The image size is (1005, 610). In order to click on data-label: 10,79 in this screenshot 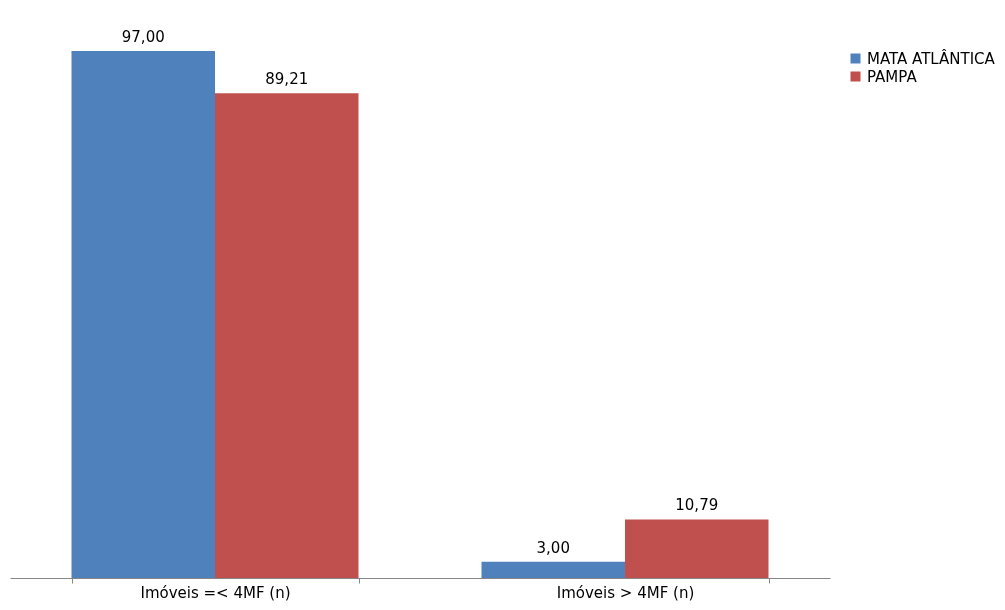, I will do `click(697, 505)`.